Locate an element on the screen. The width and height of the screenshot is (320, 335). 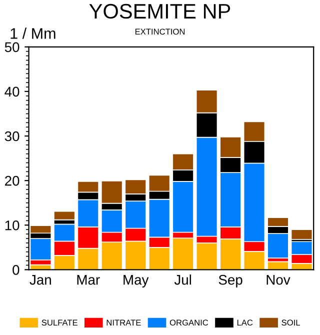
x-tick-label: Sep is located at coordinates (230, 281).